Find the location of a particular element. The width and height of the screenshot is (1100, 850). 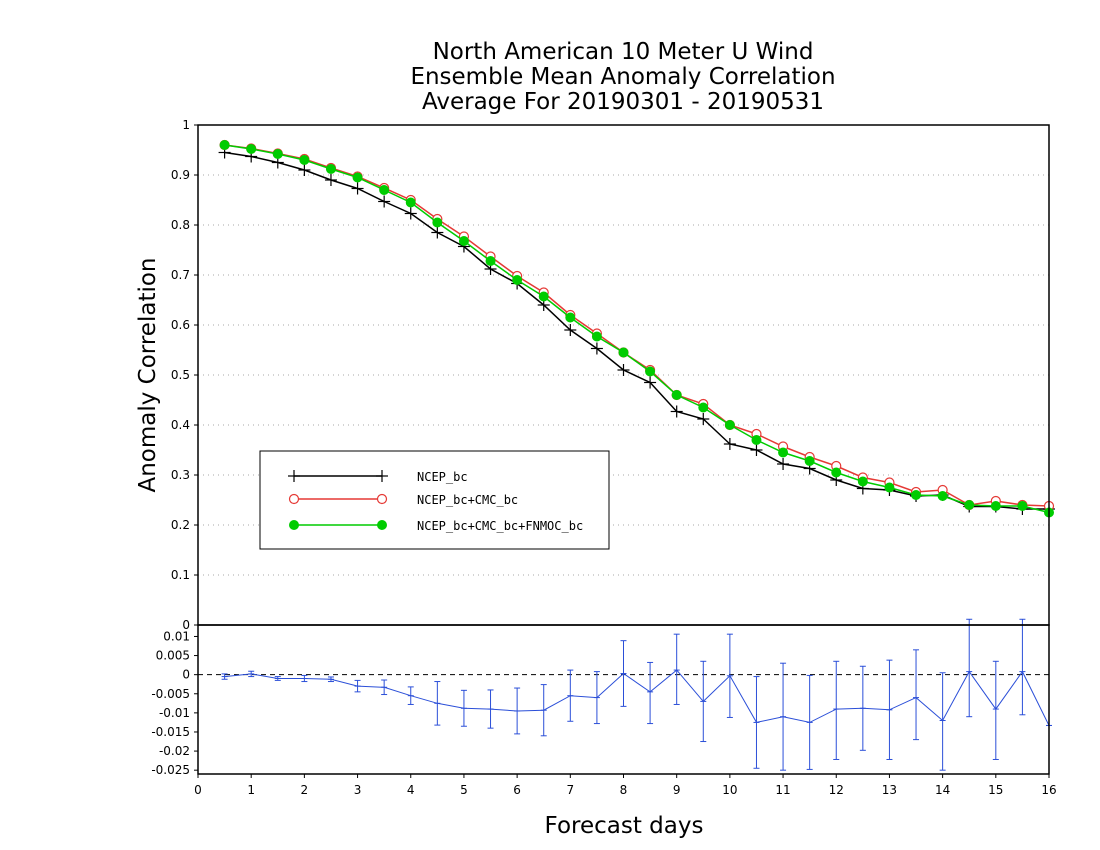

xtick-label: 6 is located at coordinates (517, 790).